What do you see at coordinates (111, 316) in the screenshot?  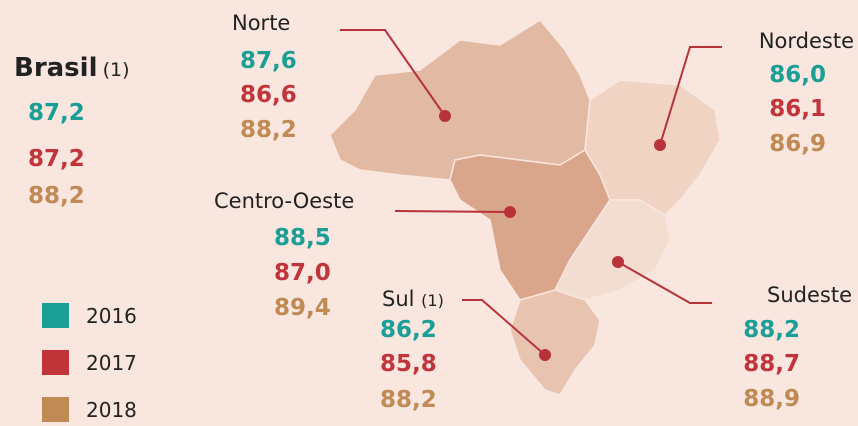 I see `legend-label: 2016` at bounding box center [111, 316].